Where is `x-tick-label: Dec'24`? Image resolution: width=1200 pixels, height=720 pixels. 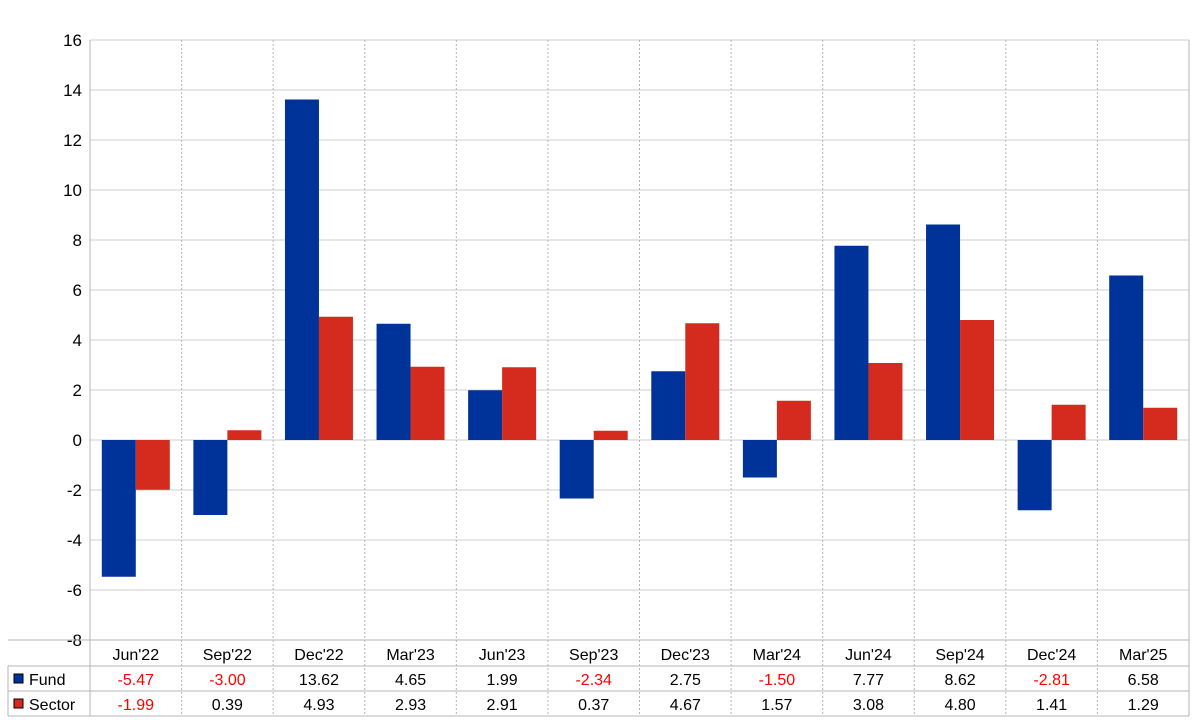 x-tick-label: Dec'24 is located at coordinates (1051, 655).